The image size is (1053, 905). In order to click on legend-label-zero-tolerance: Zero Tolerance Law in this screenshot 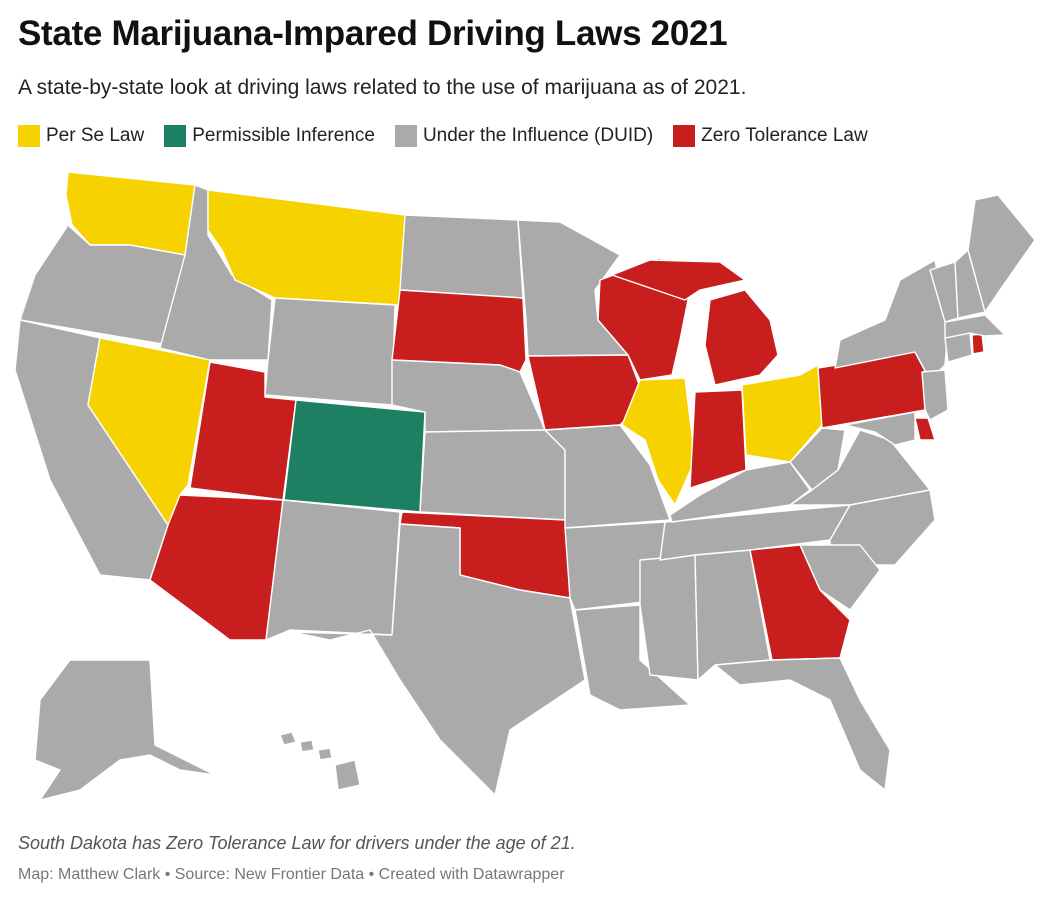, I will do `click(784, 135)`.